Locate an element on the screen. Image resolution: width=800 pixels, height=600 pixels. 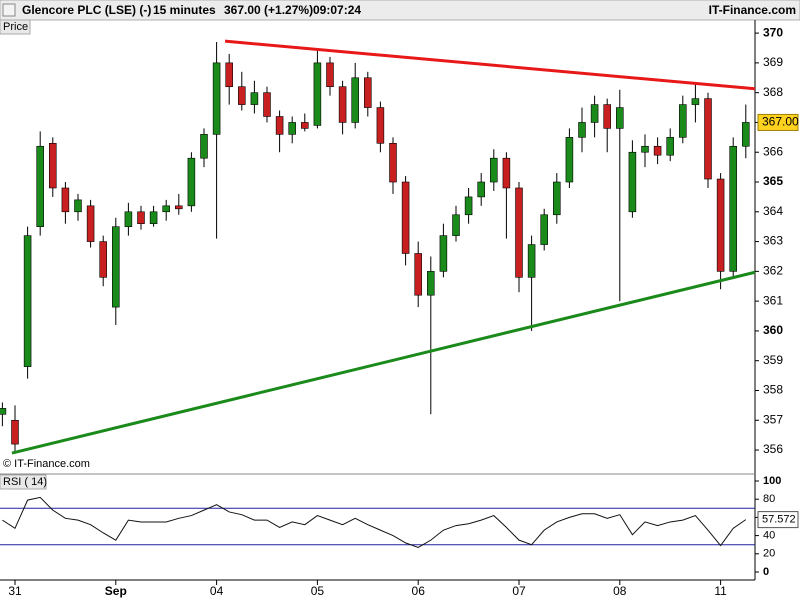
header-icon is located at coordinates (9, 10).